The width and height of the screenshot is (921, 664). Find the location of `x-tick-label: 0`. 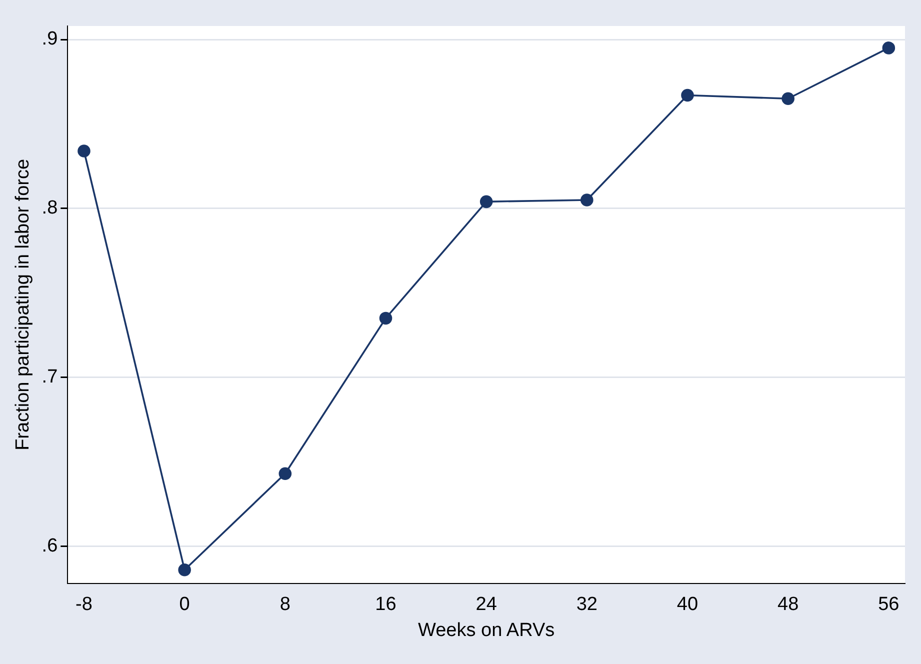

x-tick-label: 0 is located at coordinates (184, 605).